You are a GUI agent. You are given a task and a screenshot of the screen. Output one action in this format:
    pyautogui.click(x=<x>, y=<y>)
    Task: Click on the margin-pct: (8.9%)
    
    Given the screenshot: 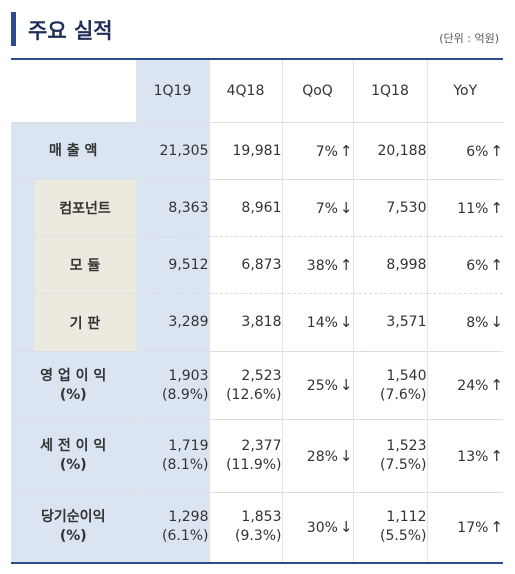 What is the action you would take?
    pyautogui.click(x=185, y=394)
    